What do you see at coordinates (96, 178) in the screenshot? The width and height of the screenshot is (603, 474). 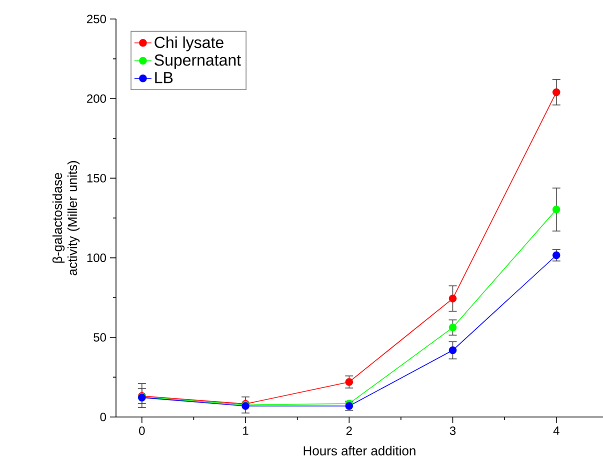 I see `y-tick-label: 150` at bounding box center [96, 178].